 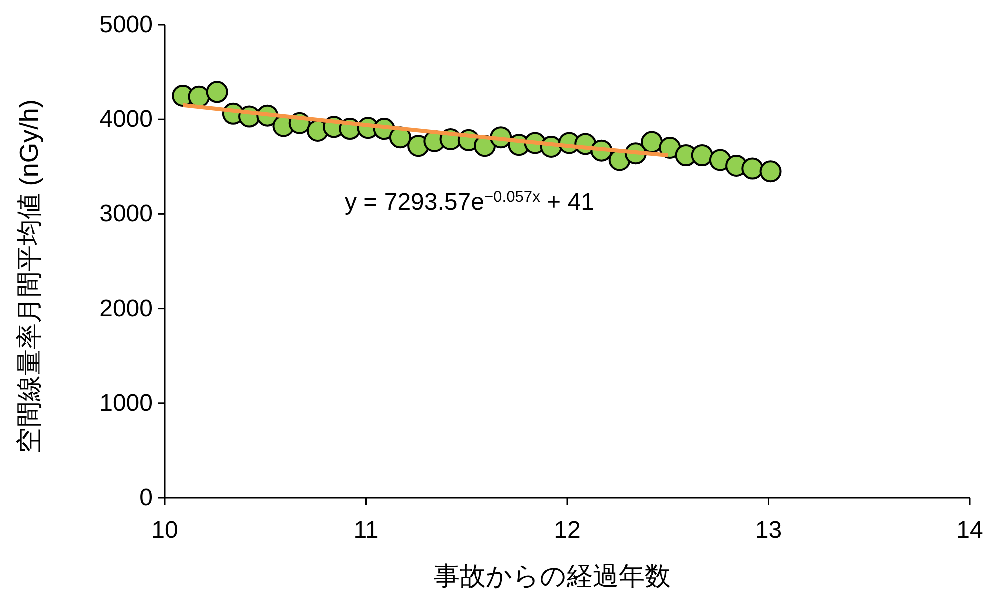 What do you see at coordinates (29, 277) in the screenshot?
I see `y-axis-title: 空間線量率月間平均値 (nGy/h)` at bounding box center [29, 277].